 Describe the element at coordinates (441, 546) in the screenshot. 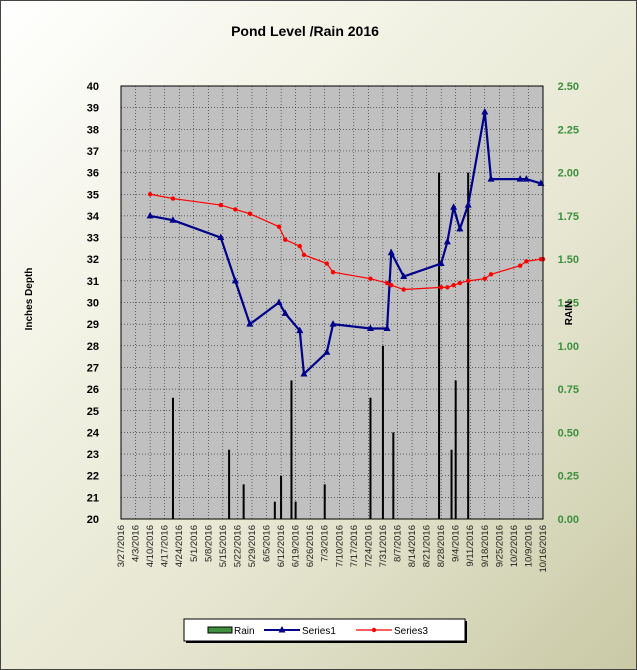

I see `x-tick-label: 8/28/2016` at that location.